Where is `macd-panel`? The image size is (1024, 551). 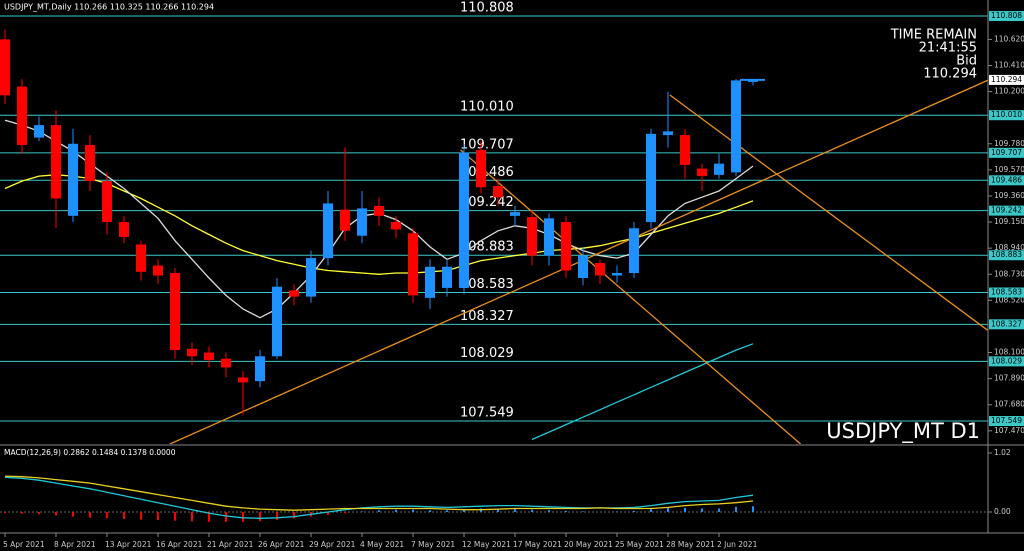 macd-panel is located at coordinates (494, 498).